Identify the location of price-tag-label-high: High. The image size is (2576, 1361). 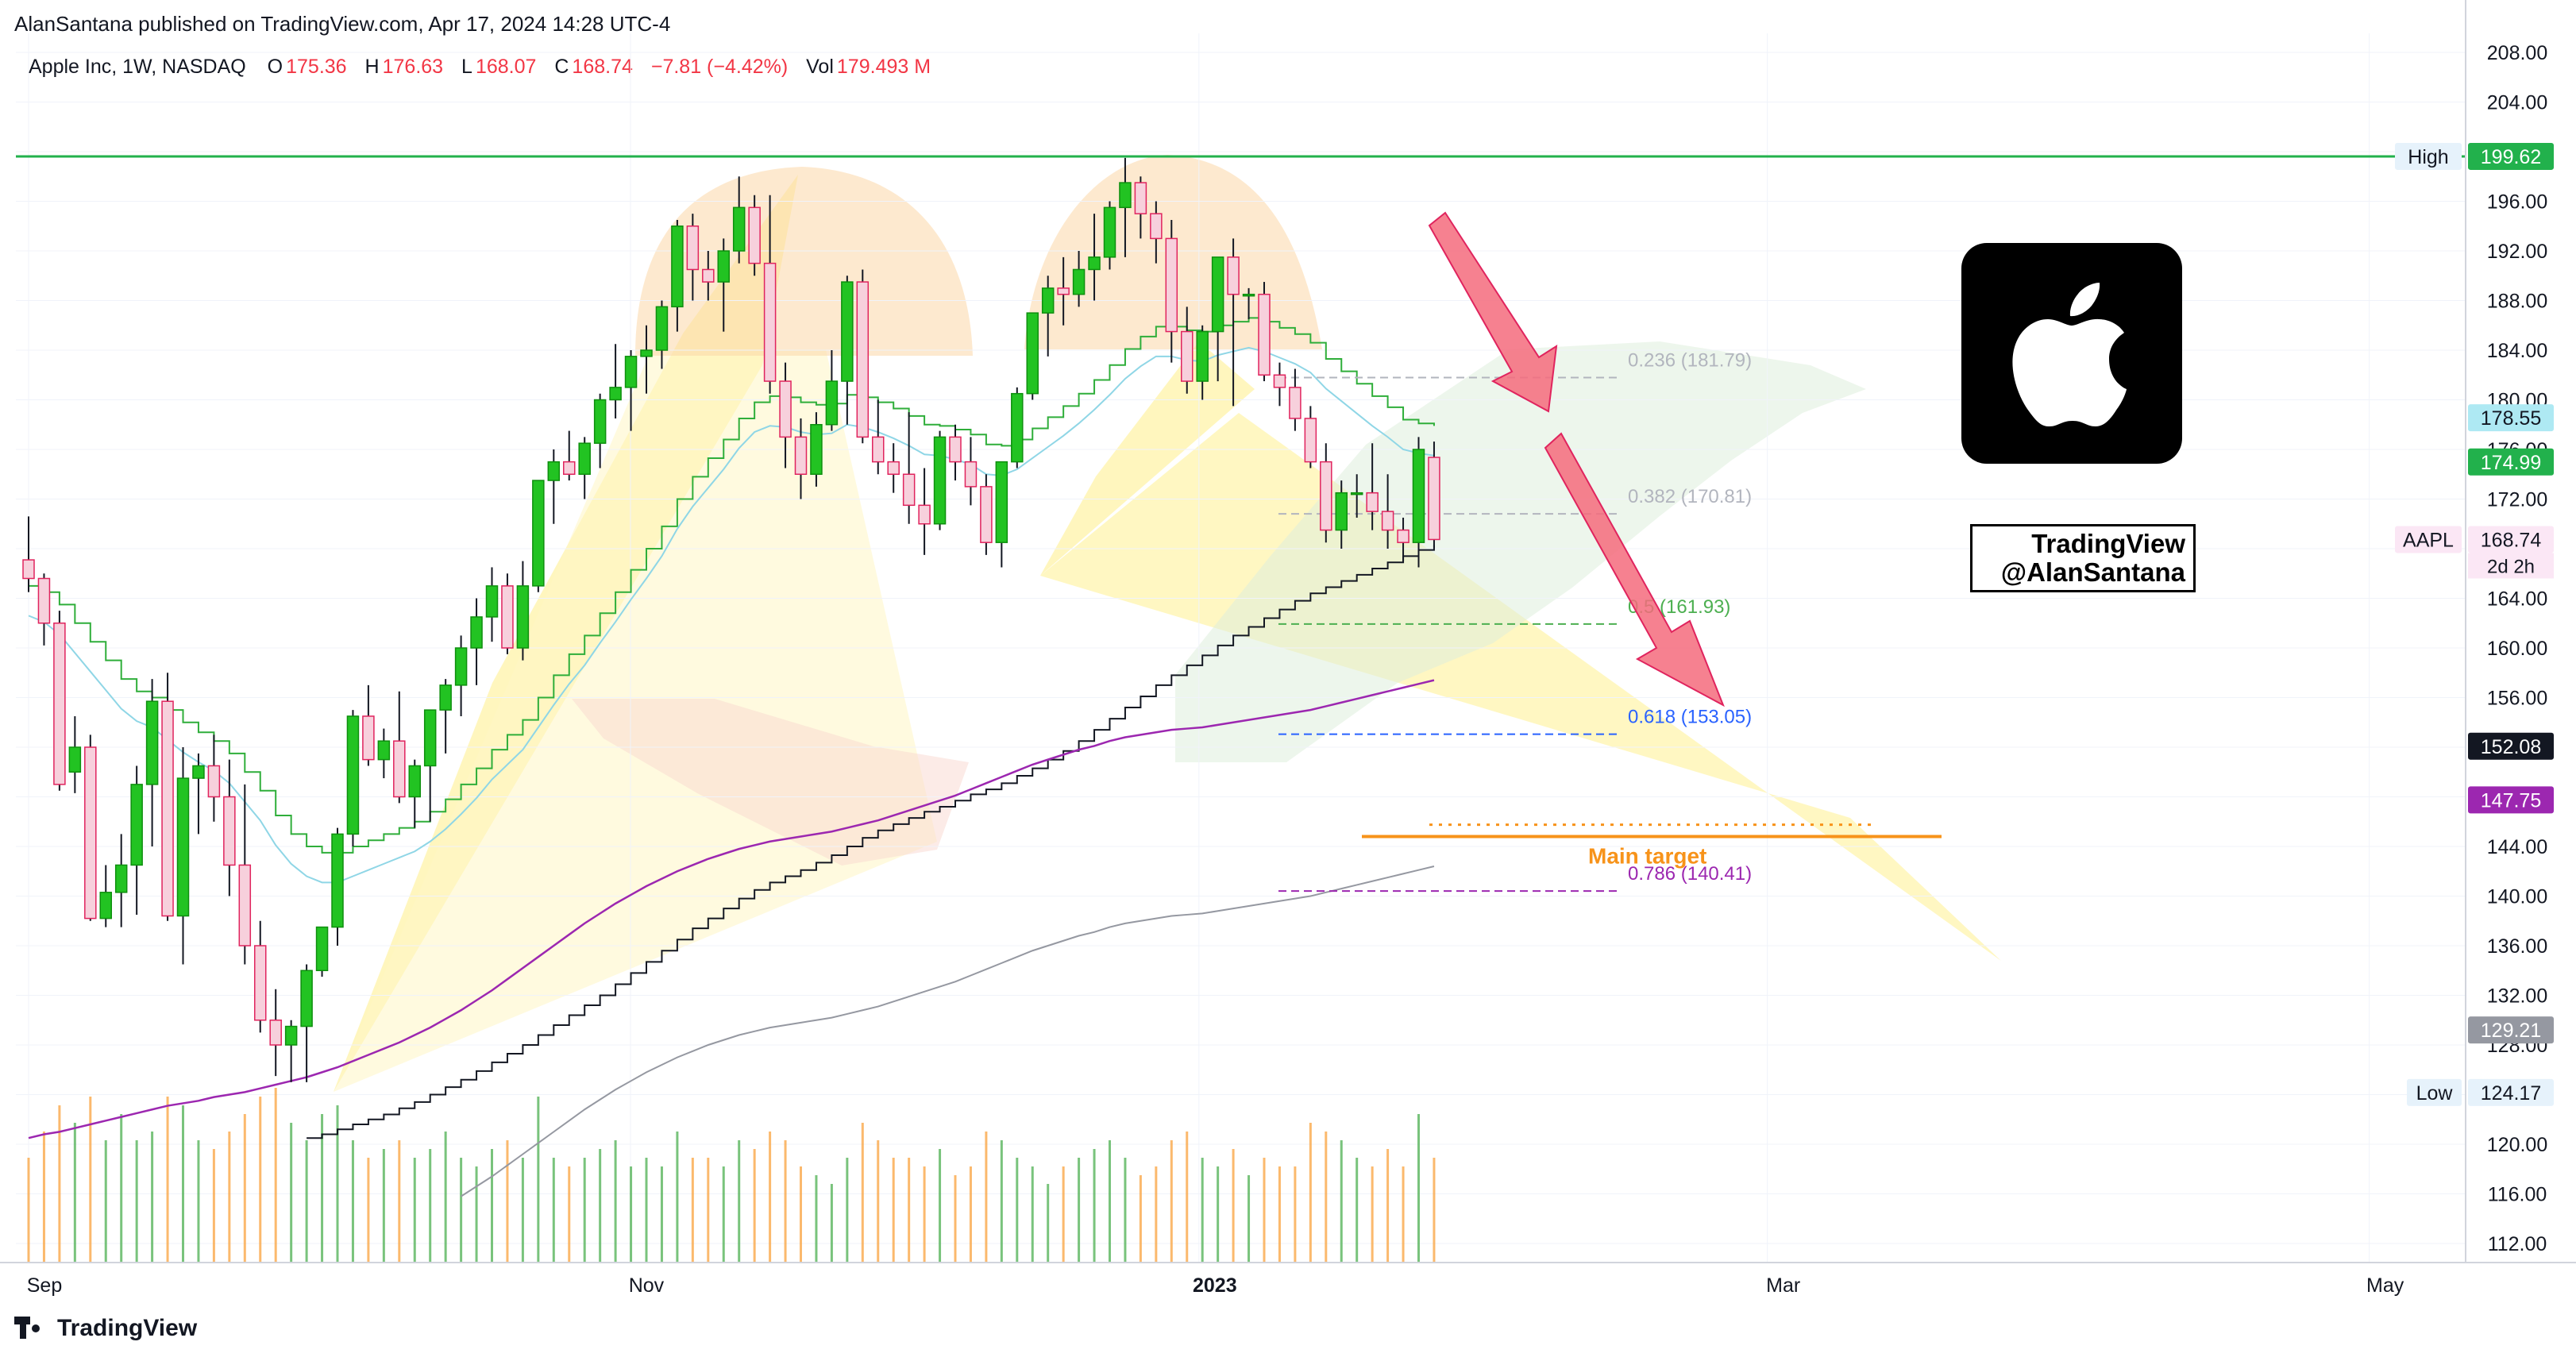
(2428, 157).